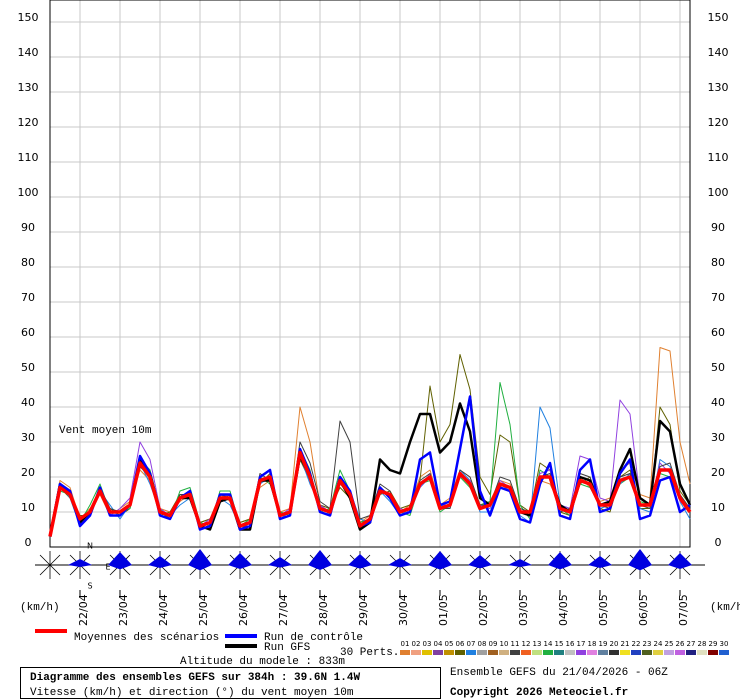  What do you see at coordinates (724, 644) in the screenshot?
I see `legend-label: 30` at bounding box center [724, 644].